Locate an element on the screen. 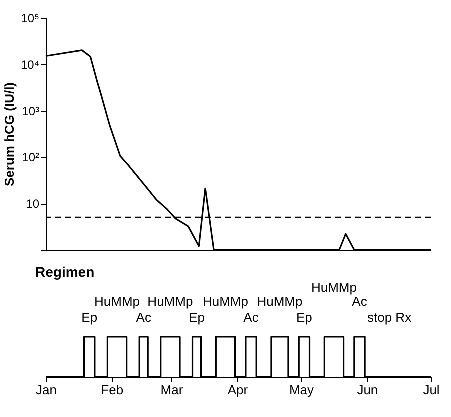 This screenshot has width=451, height=417. x-tick-label: Feb is located at coordinates (112, 390).